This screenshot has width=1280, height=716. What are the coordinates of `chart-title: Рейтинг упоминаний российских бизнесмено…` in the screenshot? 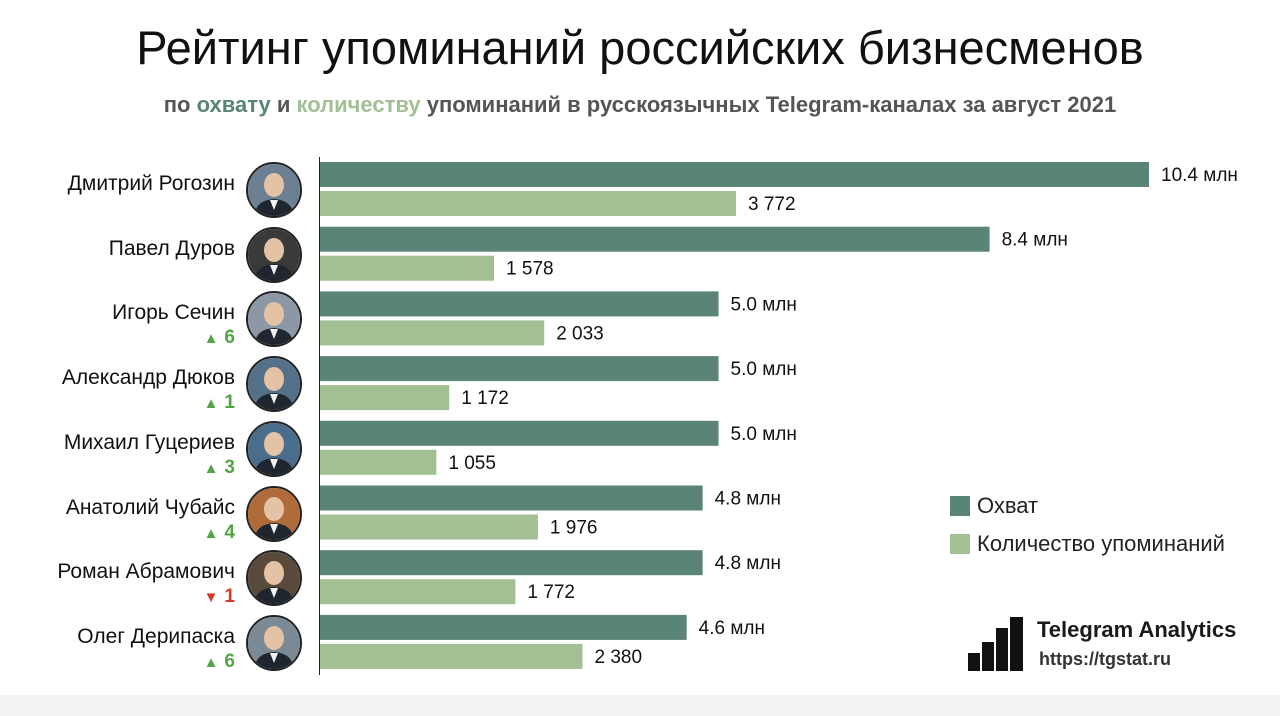 It's located at (640, 47).